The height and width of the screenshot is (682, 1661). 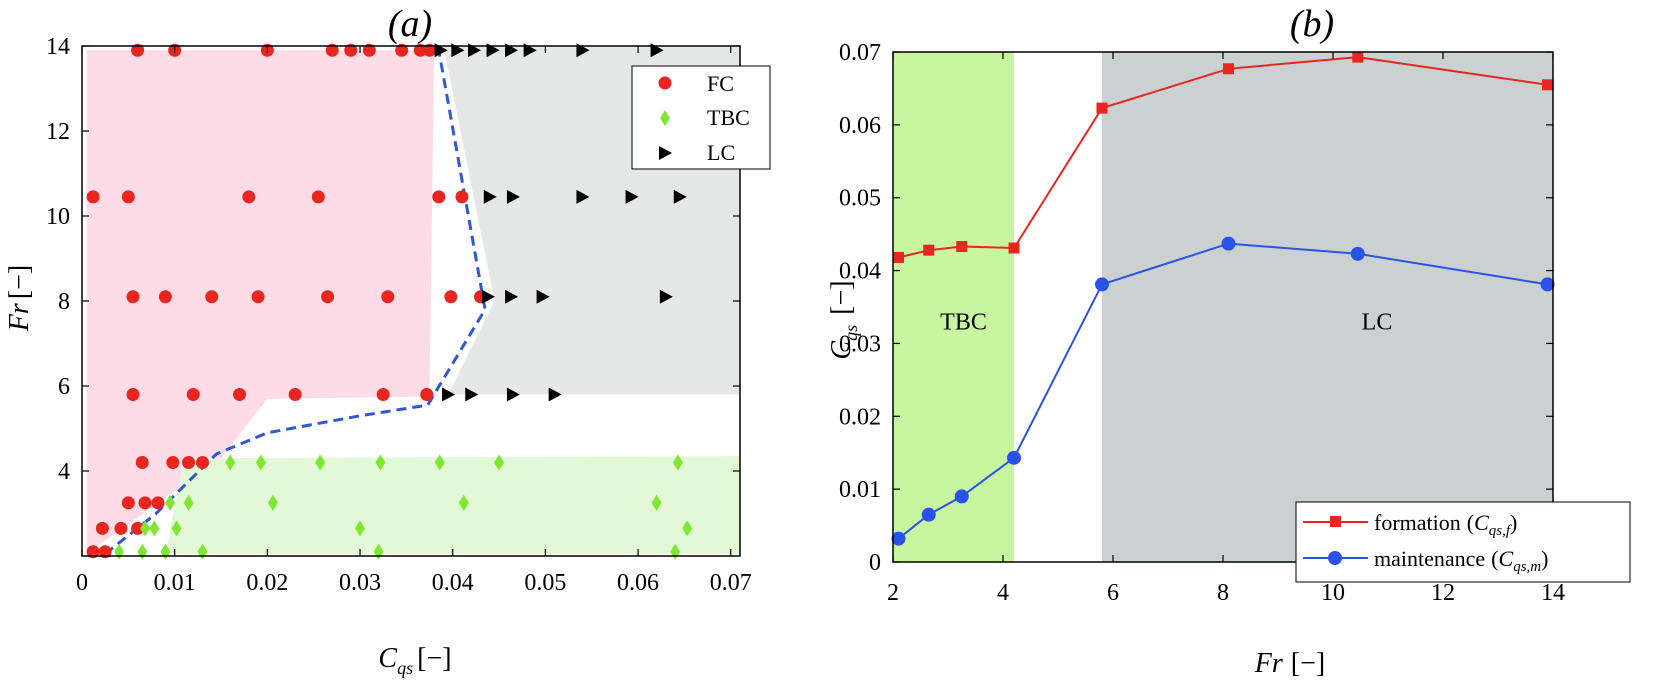 I want to click on band-tbc, so click(x=953, y=307).